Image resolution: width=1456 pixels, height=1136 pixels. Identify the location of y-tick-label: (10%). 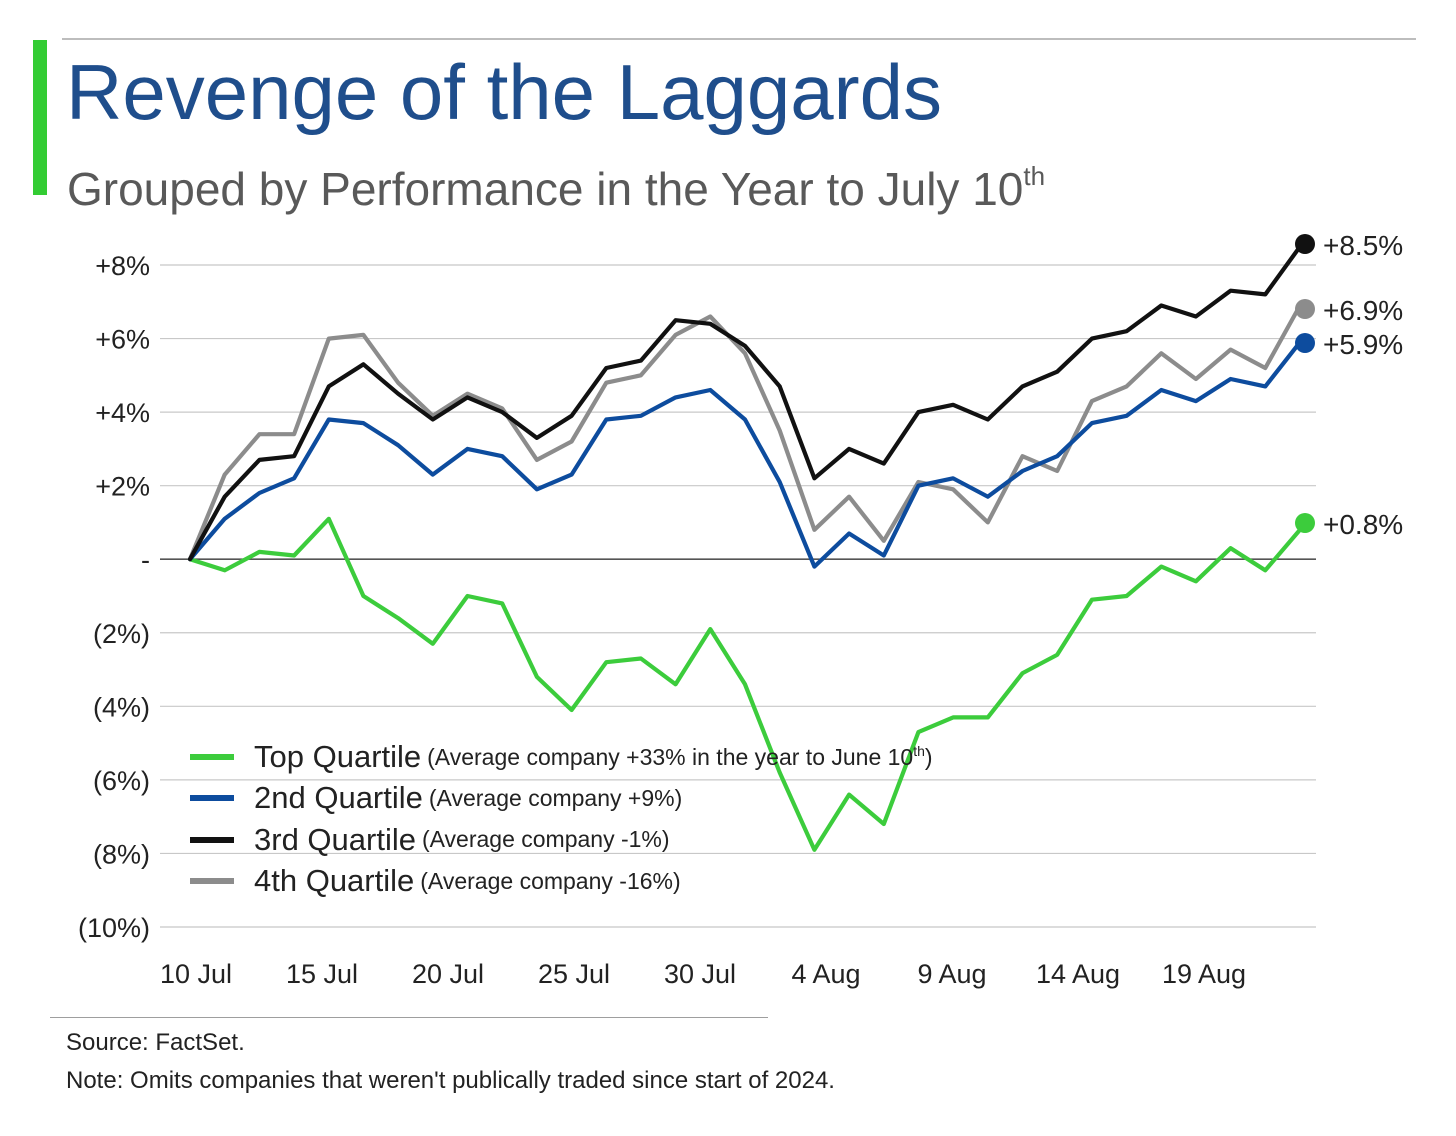
(114, 928).